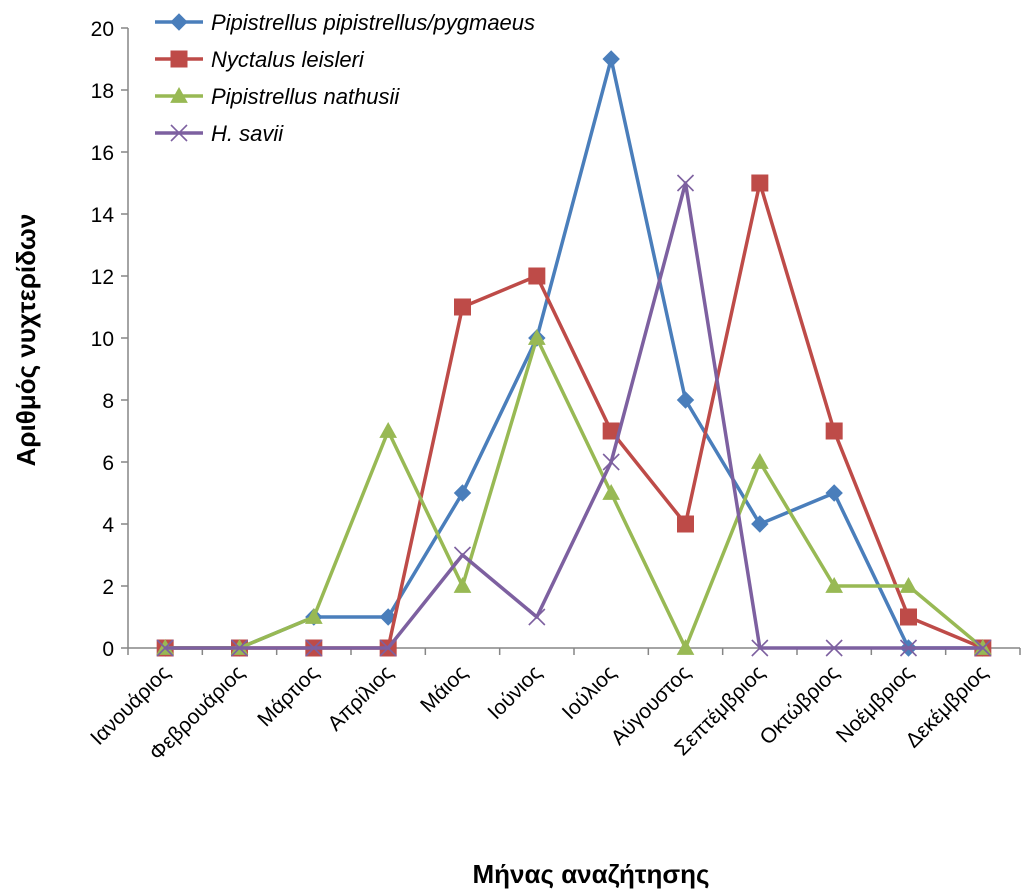 The height and width of the screenshot is (893, 1027). What do you see at coordinates (589, 692) in the screenshot?
I see `x-tick-label: Ιούλιος` at bounding box center [589, 692].